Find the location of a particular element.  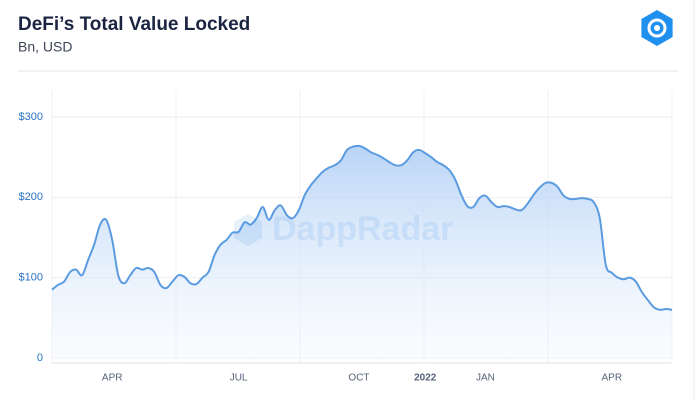

watermark: DappRadar is located at coordinates (343, 229).